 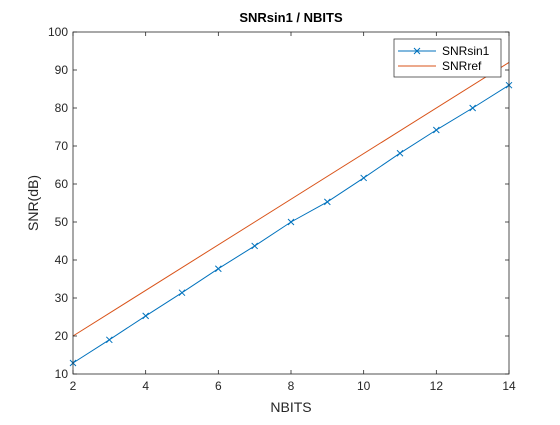 What do you see at coordinates (462, 66) in the screenshot?
I see `legend-label-snrref: SNRref` at bounding box center [462, 66].